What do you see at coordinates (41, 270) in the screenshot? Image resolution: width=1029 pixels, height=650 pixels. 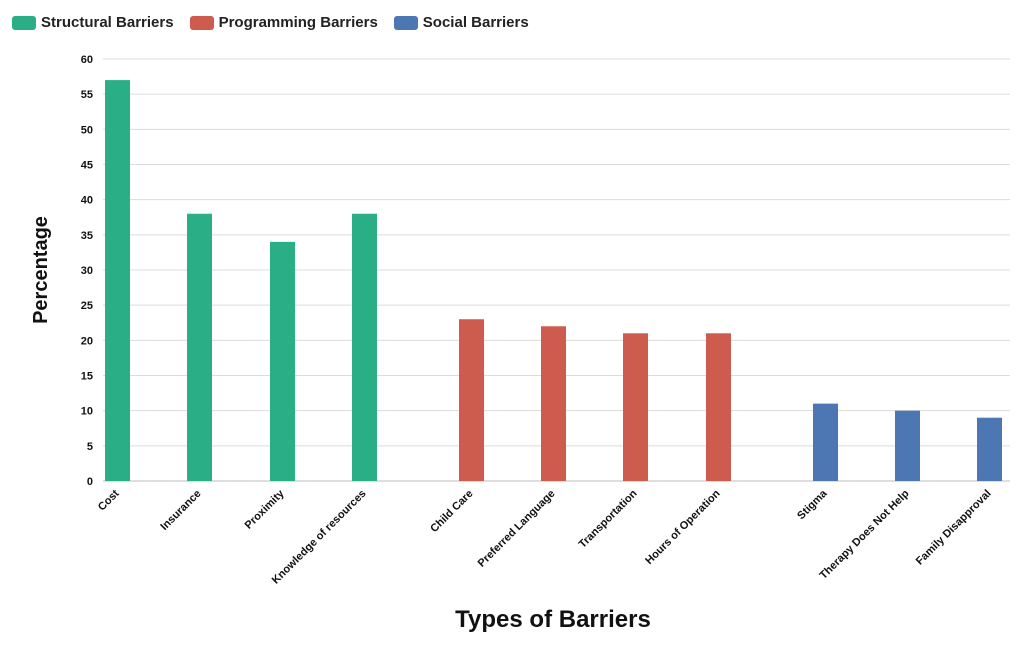 I see `y-axis-title: Percentage` at bounding box center [41, 270].